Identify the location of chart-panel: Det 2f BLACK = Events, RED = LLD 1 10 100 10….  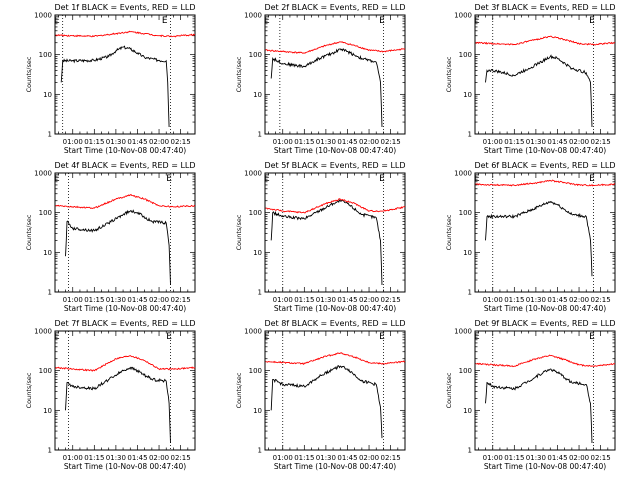
(320, 79).